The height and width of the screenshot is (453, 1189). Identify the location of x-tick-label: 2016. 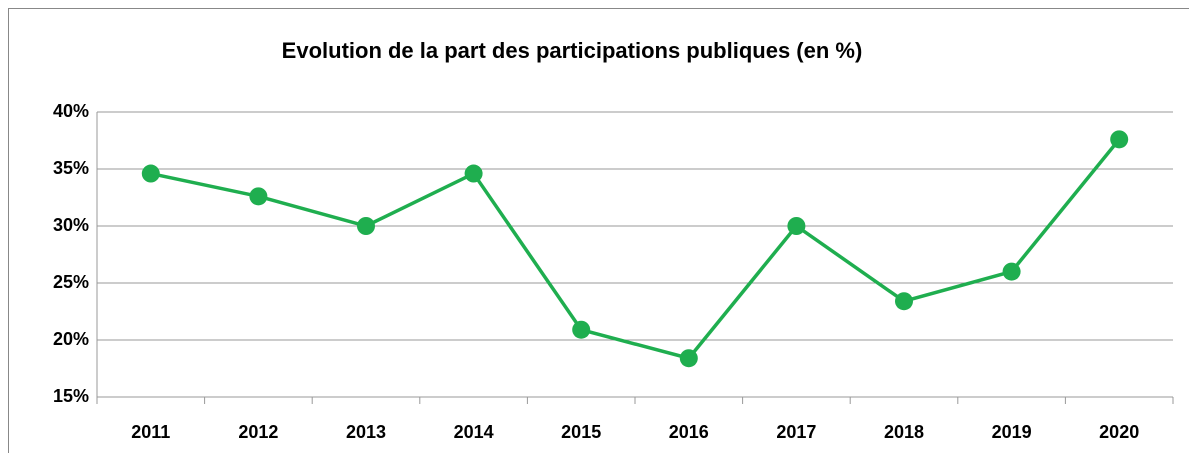
(689, 432).